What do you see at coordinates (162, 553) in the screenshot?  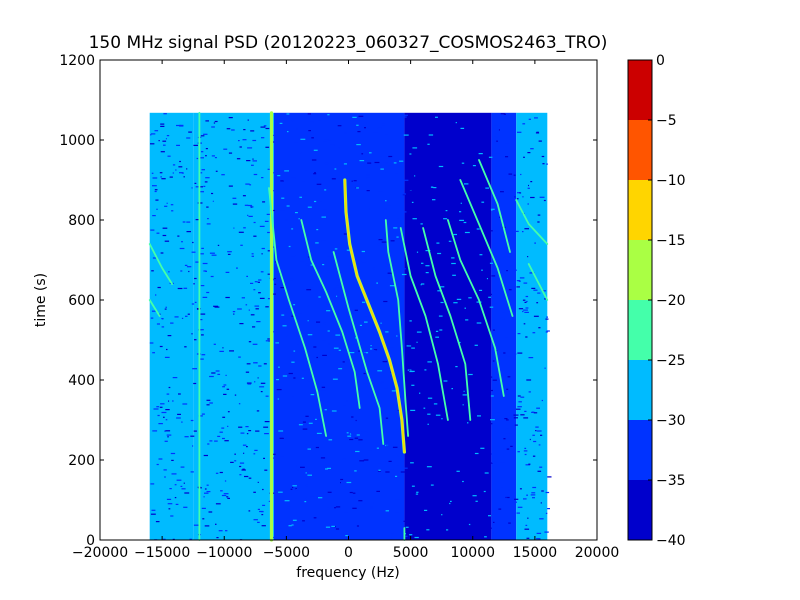 I see `x-tick-label: −15000` at bounding box center [162, 553].